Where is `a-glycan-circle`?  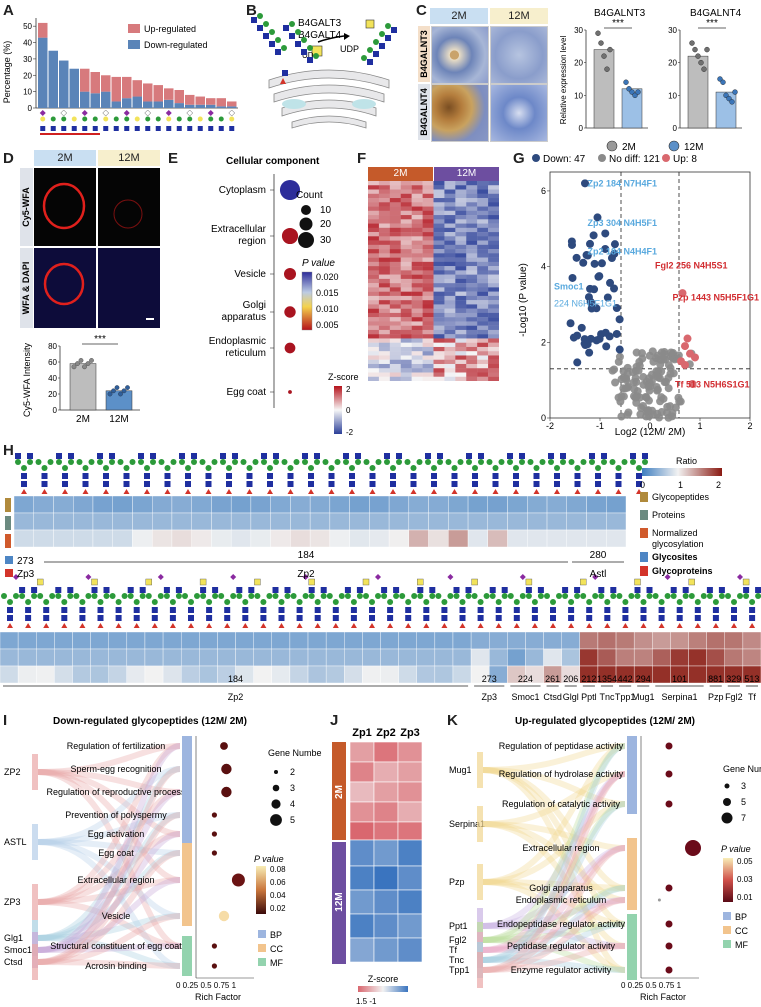 a-glycan-circle is located at coordinates (95, 119).